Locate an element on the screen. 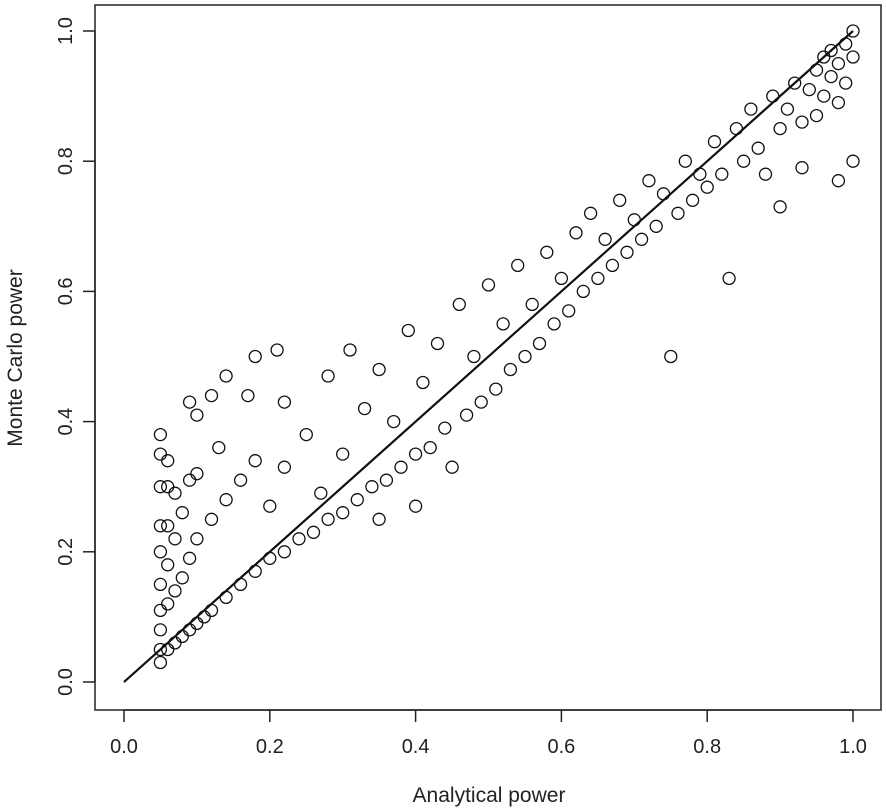  x-tick-label: 0.4 is located at coordinates (416, 747).